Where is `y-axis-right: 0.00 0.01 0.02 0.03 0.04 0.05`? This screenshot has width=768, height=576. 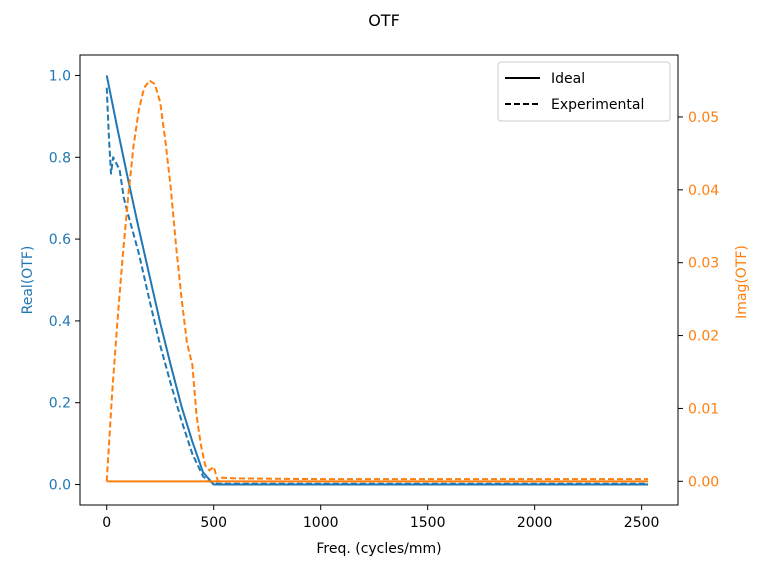 y-axis-right: 0.00 0.01 0.02 0.03 0.04 0.05 is located at coordinates (698, 300).